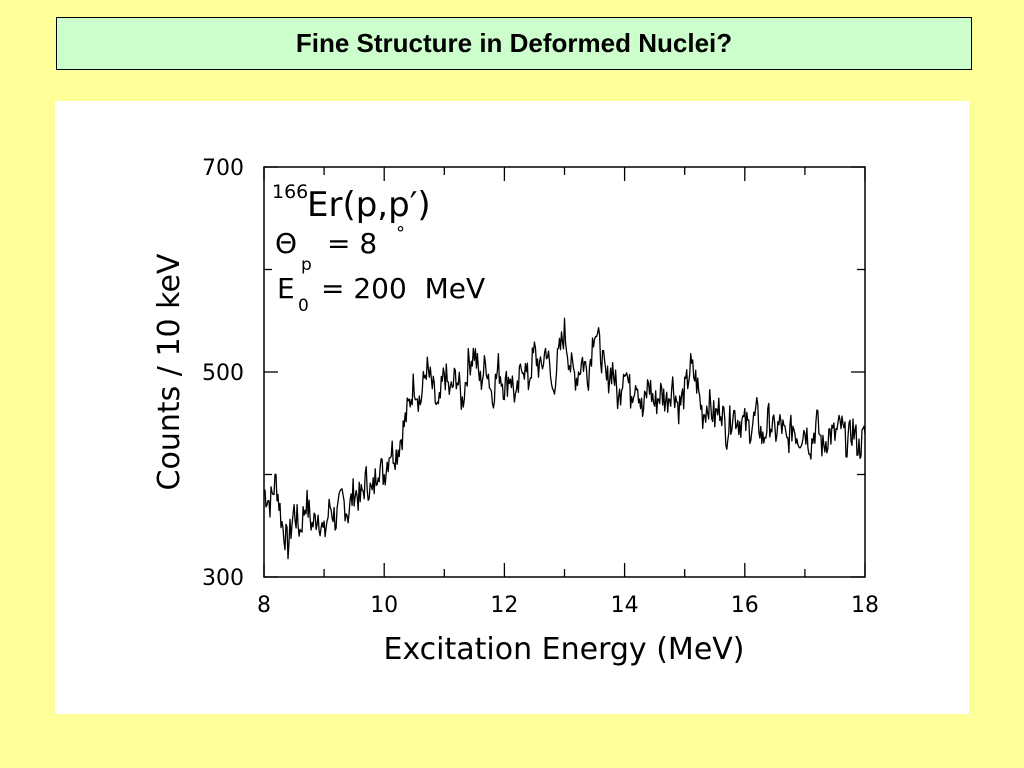 The width and height of the screenshot is (1024, 768). Describe the element at coordinates (169, 371) in the screenshot. I see `y-axis-label: Counts / 10 keV` at that location.